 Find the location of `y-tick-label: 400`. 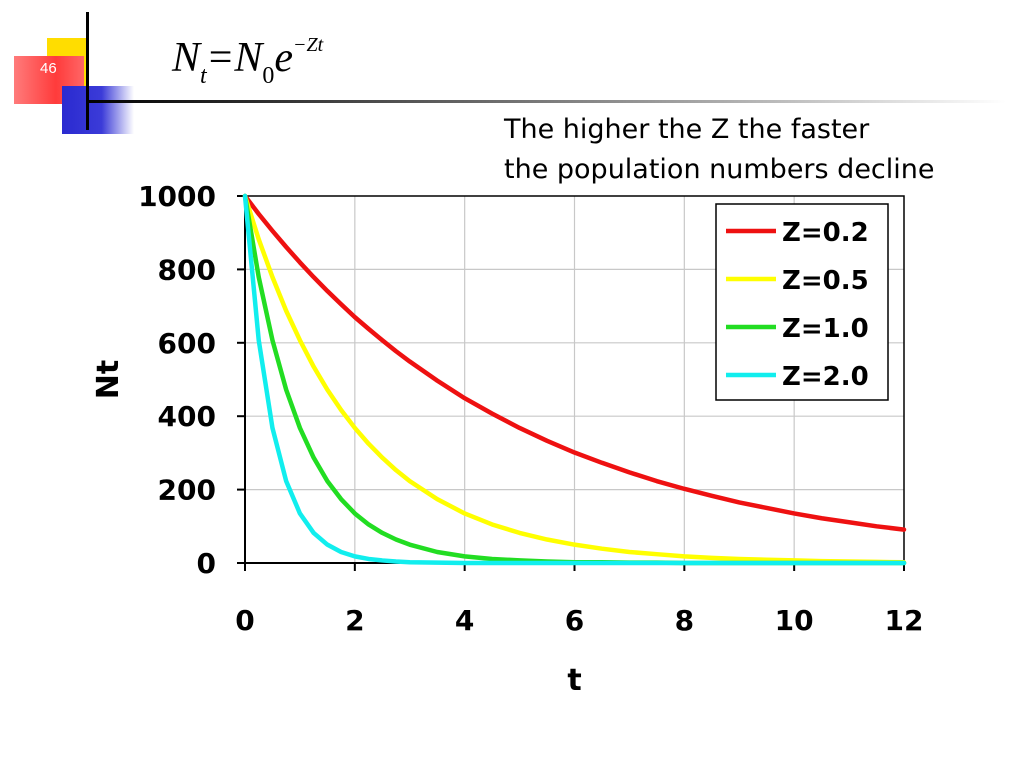

y-tick-label: 400 is located at coordinates (187, 416).